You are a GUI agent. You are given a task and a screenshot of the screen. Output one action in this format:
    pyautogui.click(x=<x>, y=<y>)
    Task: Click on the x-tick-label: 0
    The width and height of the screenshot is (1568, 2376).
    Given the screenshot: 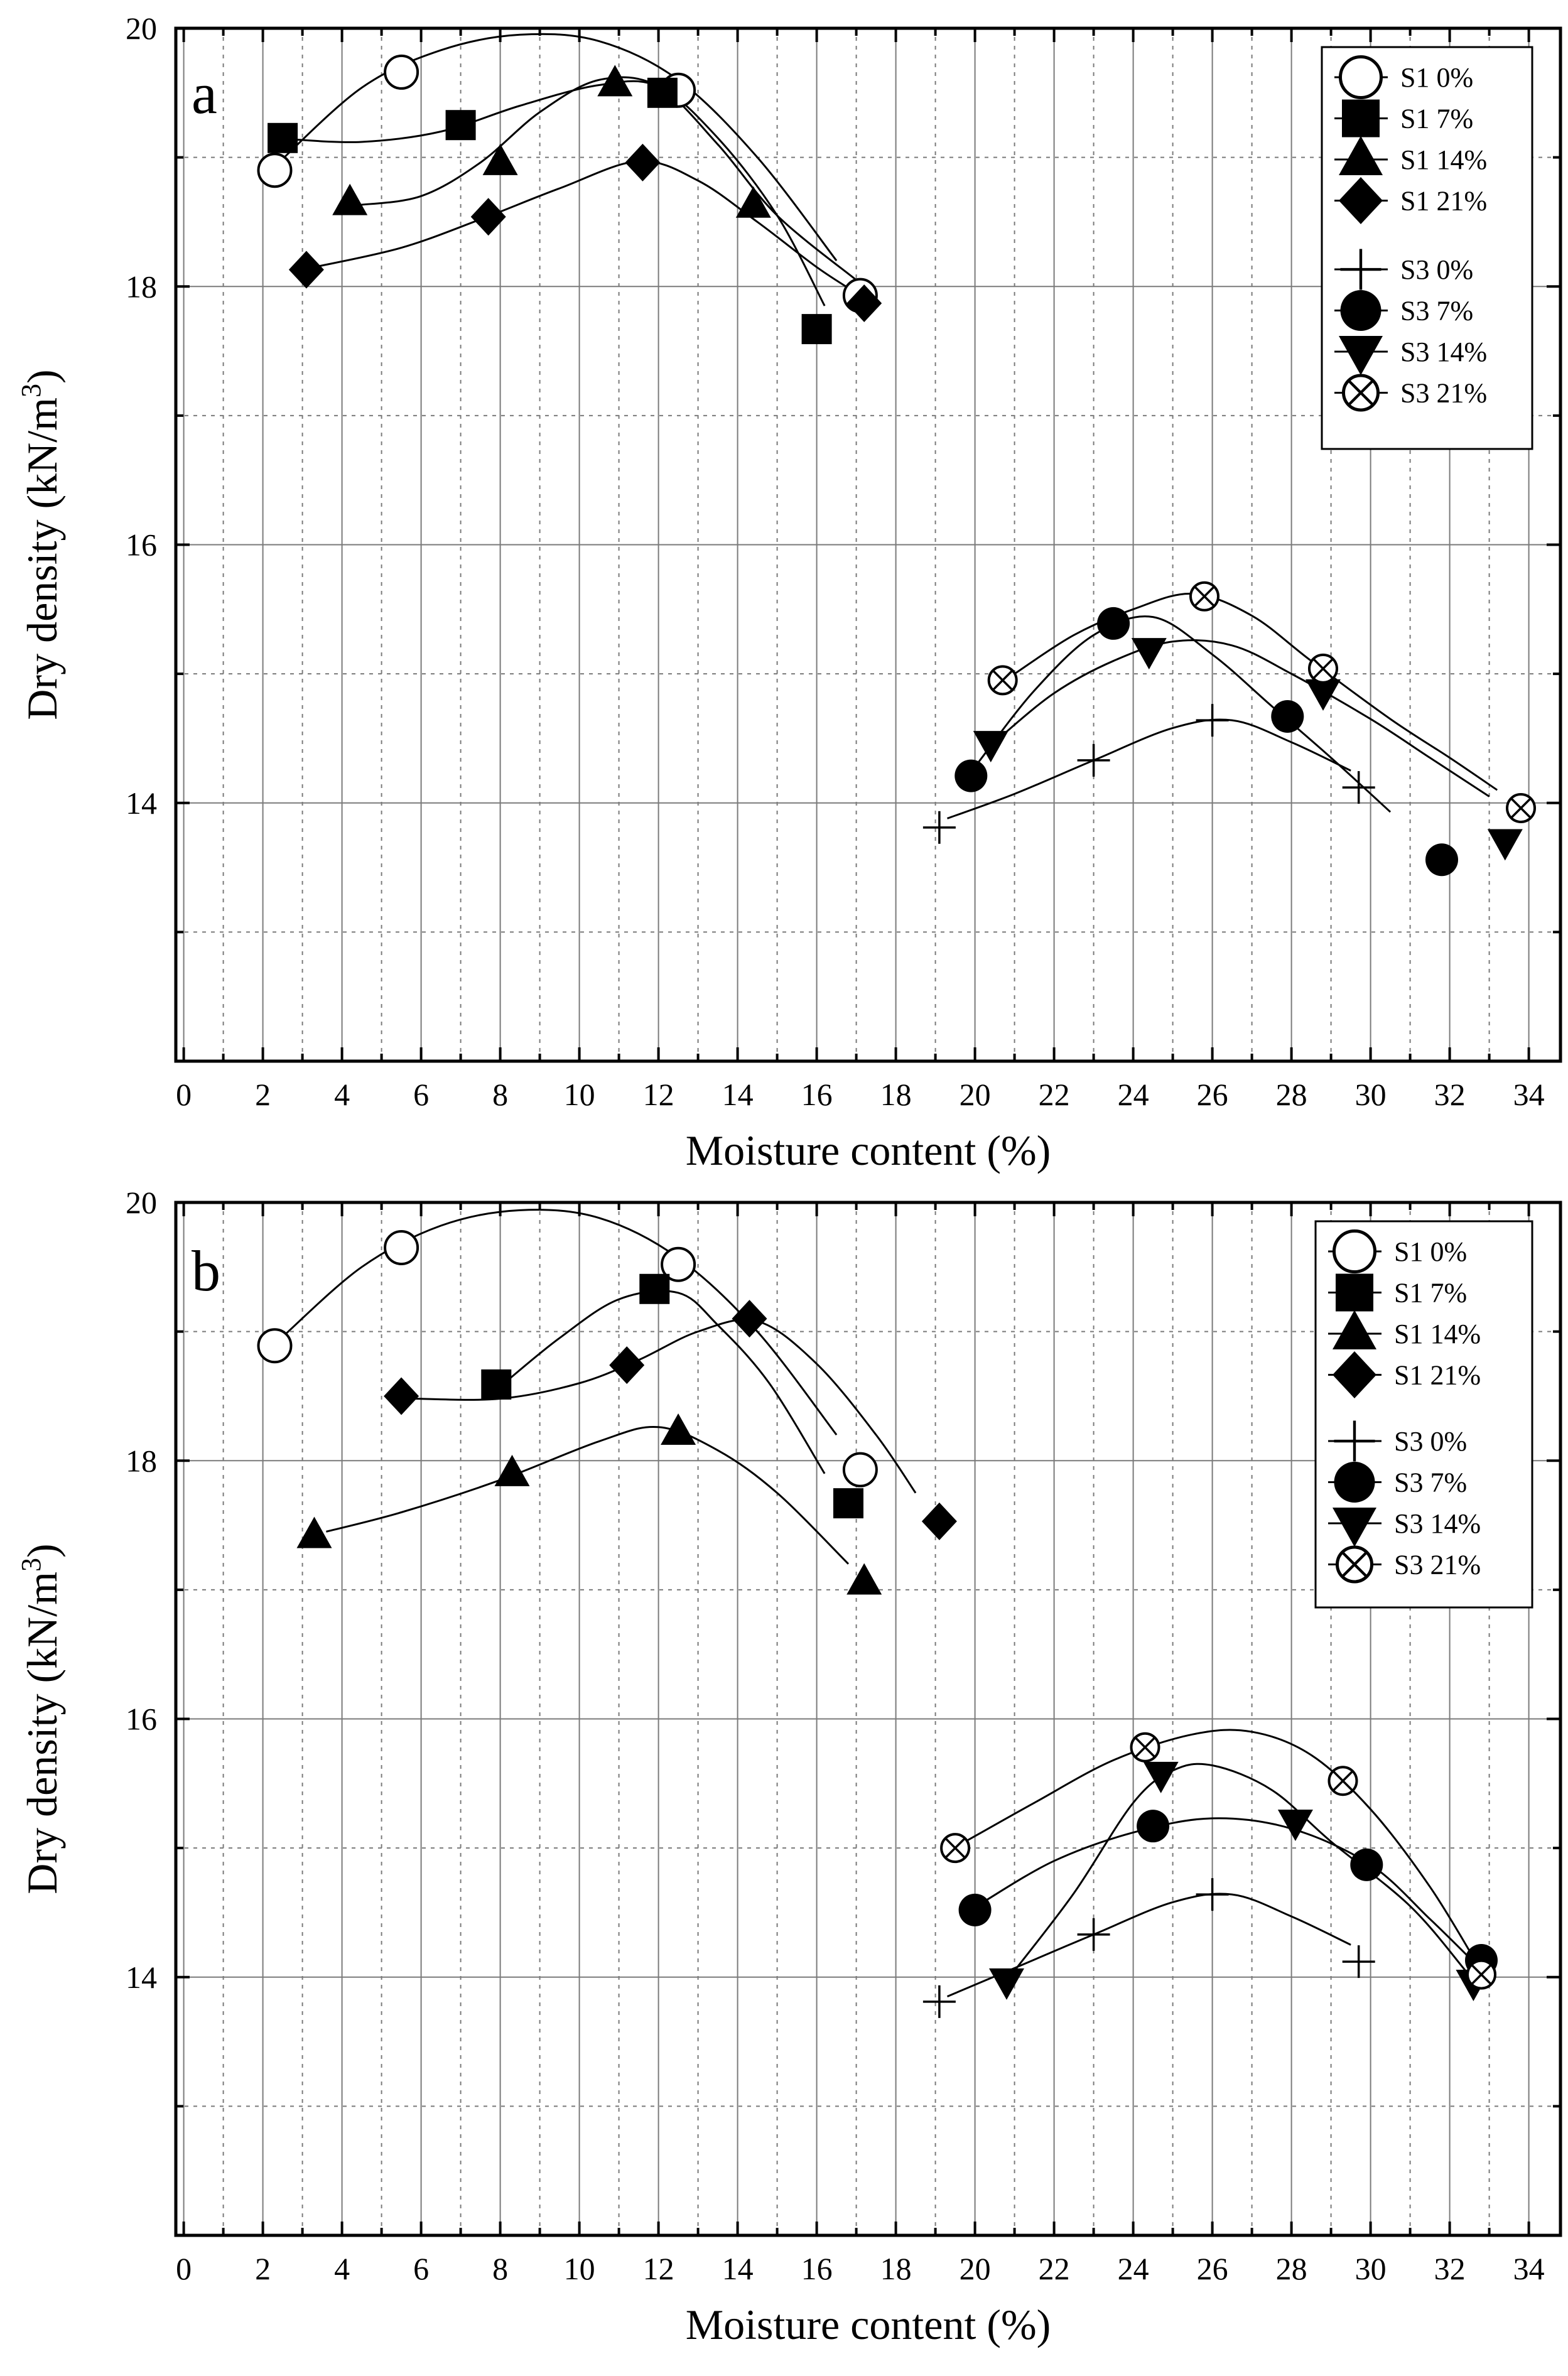 What is the action you would take?
    pyautogui.click(x=184, y=2268)
    